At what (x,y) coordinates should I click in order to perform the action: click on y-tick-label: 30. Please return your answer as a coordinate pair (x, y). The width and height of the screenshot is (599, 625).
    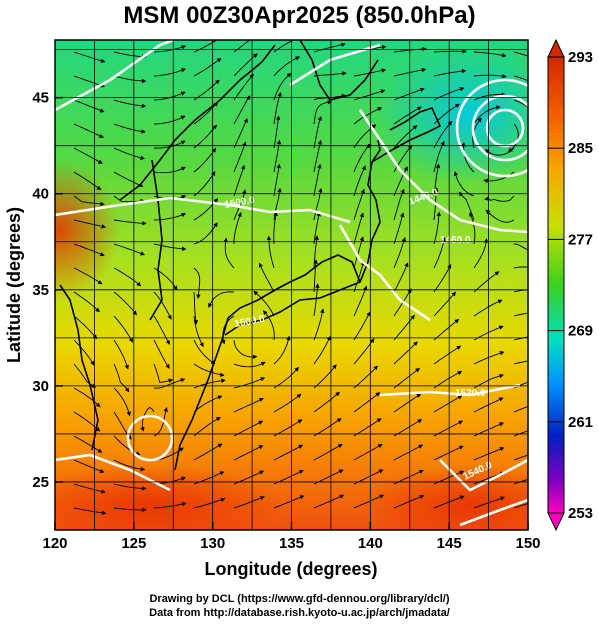
    Looking at the image, I should click on (40, 386).